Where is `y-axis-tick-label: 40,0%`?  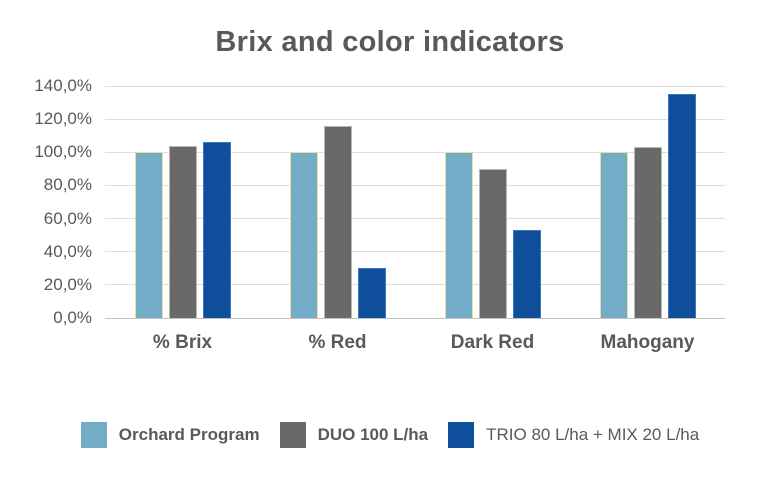
y-axis-tick-label: 40,0% is located at coordinates (67, 251).